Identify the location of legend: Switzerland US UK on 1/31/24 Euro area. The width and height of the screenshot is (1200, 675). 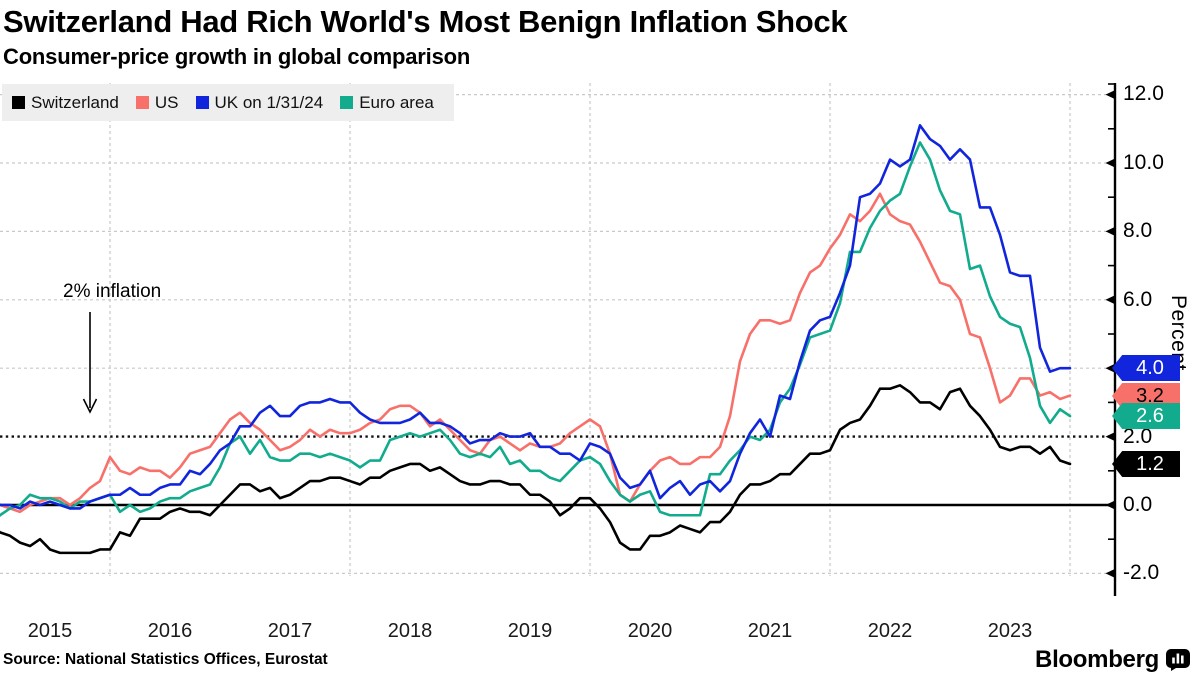
(228, 102).